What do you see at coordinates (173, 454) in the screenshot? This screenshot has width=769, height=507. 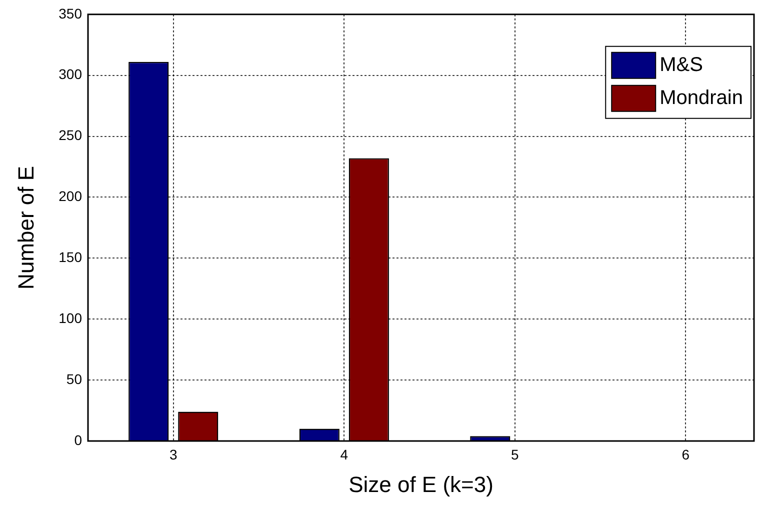 I see `x-tick-label: 3` at bounding box center [173, 454].